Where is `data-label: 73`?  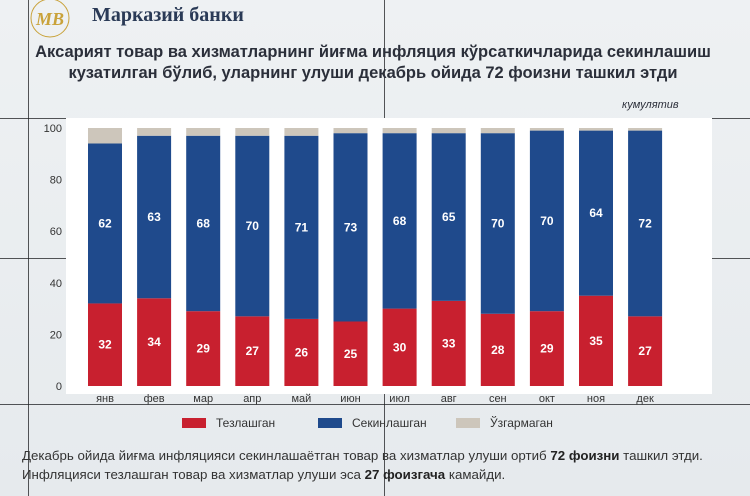 data-label: 73 is located at coordinates (351, 227).